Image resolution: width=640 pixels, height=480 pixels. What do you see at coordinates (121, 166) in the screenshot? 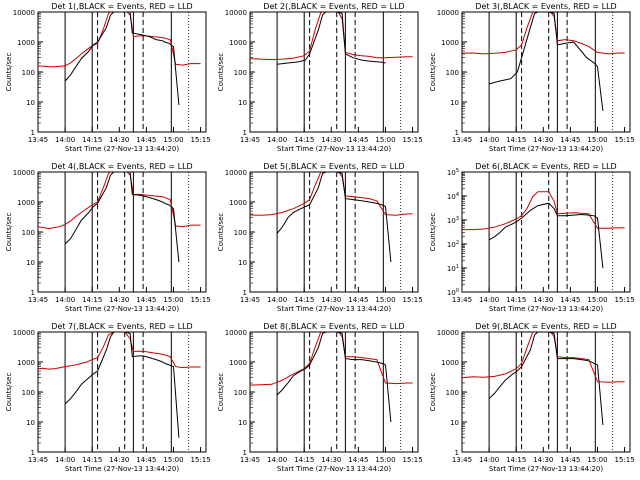
I see `panel-title: Det 4(,BLACK = Events, RED = LLD` at bounding box center [121, 166].